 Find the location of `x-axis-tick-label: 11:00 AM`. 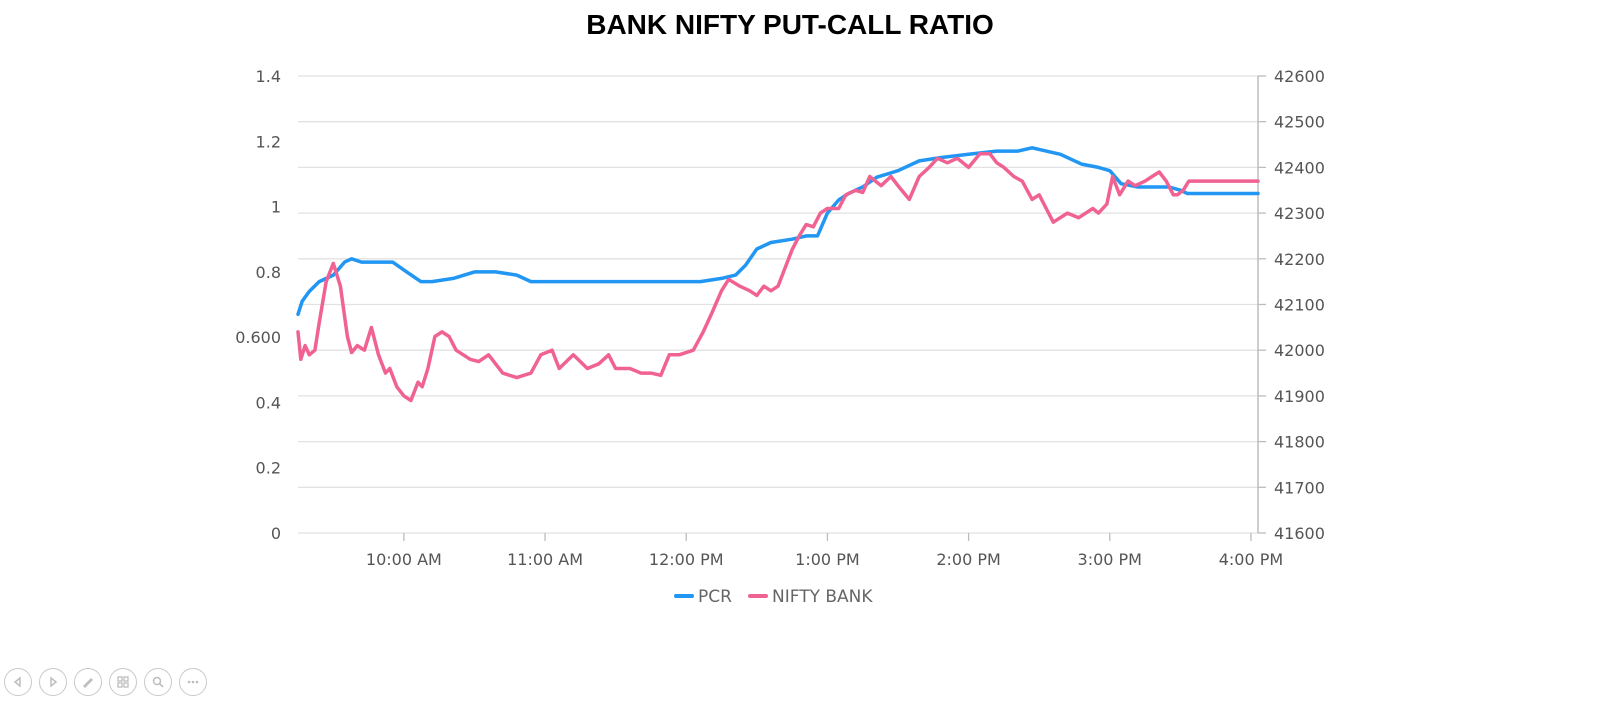

x-axis-tick-label: 11:00 AM is located at coordinates (545, 559).